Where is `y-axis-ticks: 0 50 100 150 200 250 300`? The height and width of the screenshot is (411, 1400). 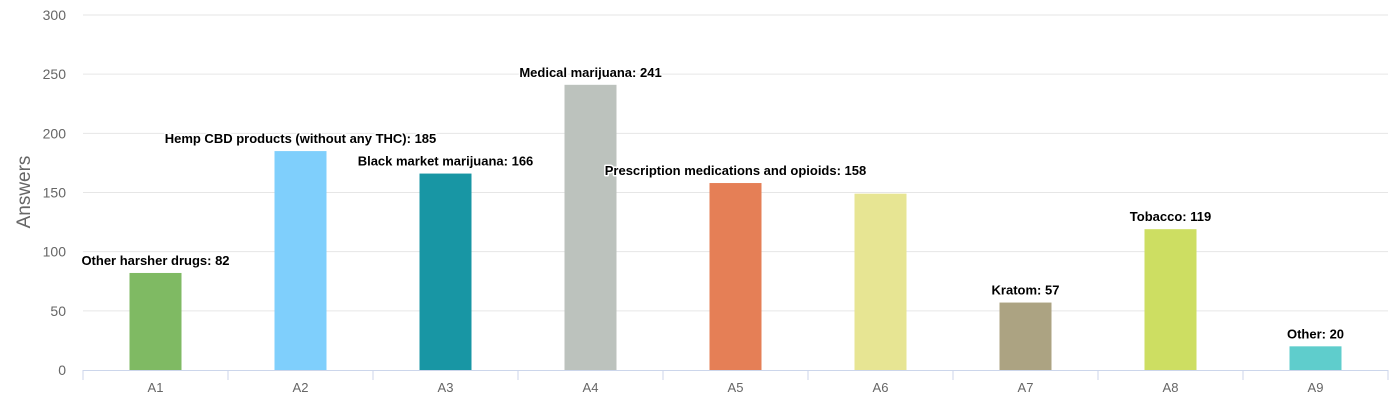
y-axis-ticks: 0 50 100 150 200 250 300 is located at coordinates (55, 192).